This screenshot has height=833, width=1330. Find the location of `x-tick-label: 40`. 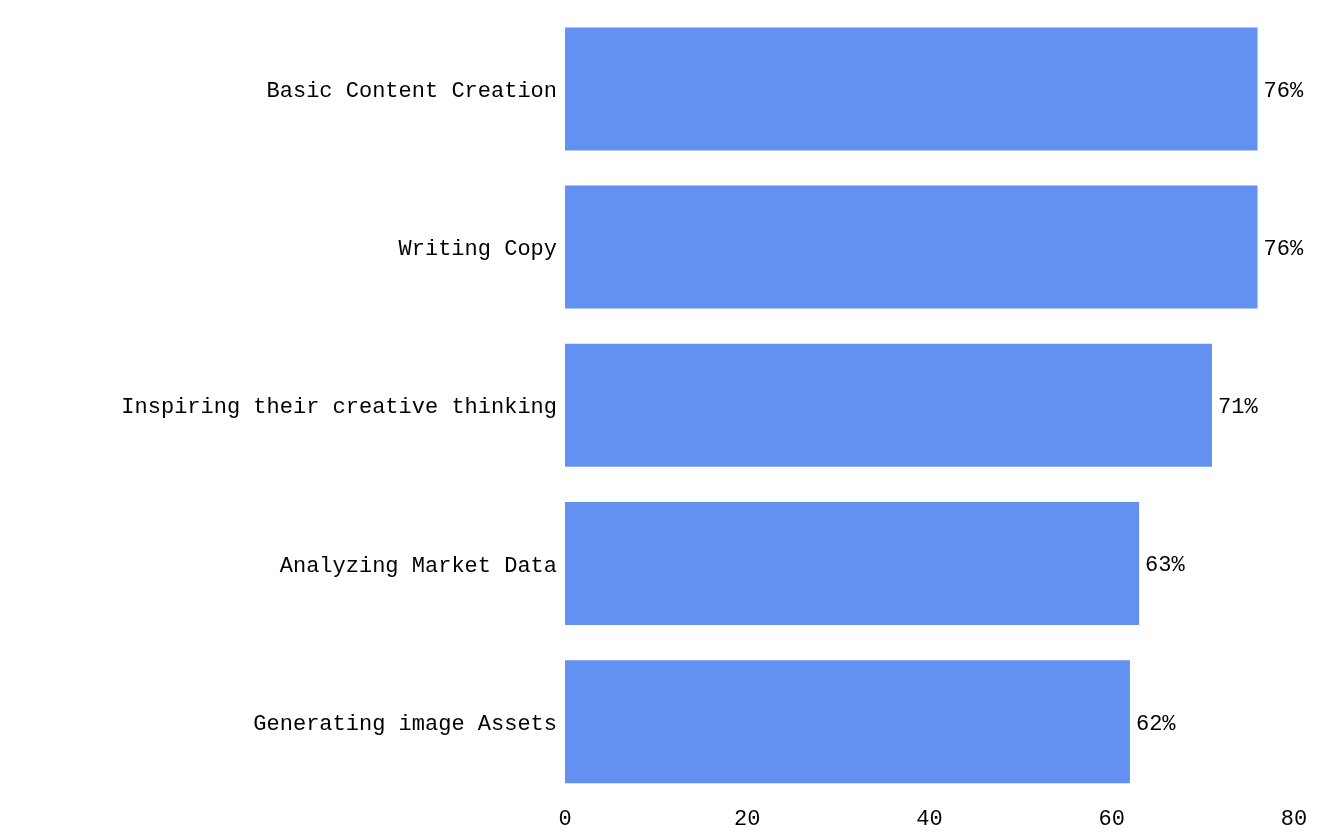

x-tick-label: 40 is located at coordinates (929, 819).